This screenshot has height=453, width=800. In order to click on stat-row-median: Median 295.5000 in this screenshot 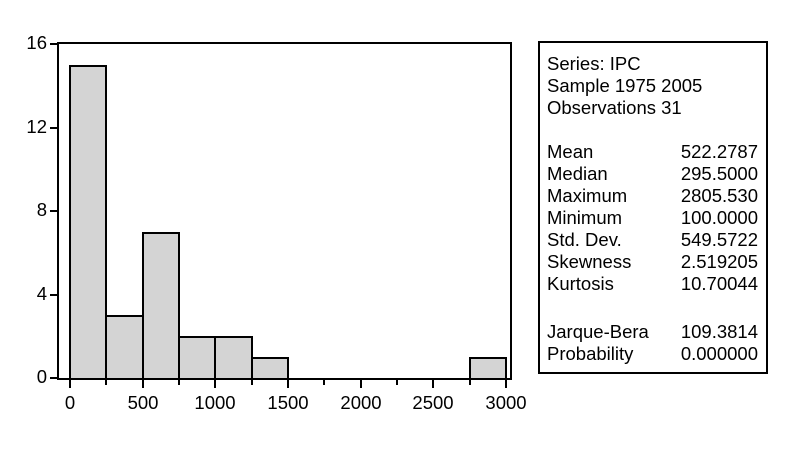, I will do `click(652, 174)`.